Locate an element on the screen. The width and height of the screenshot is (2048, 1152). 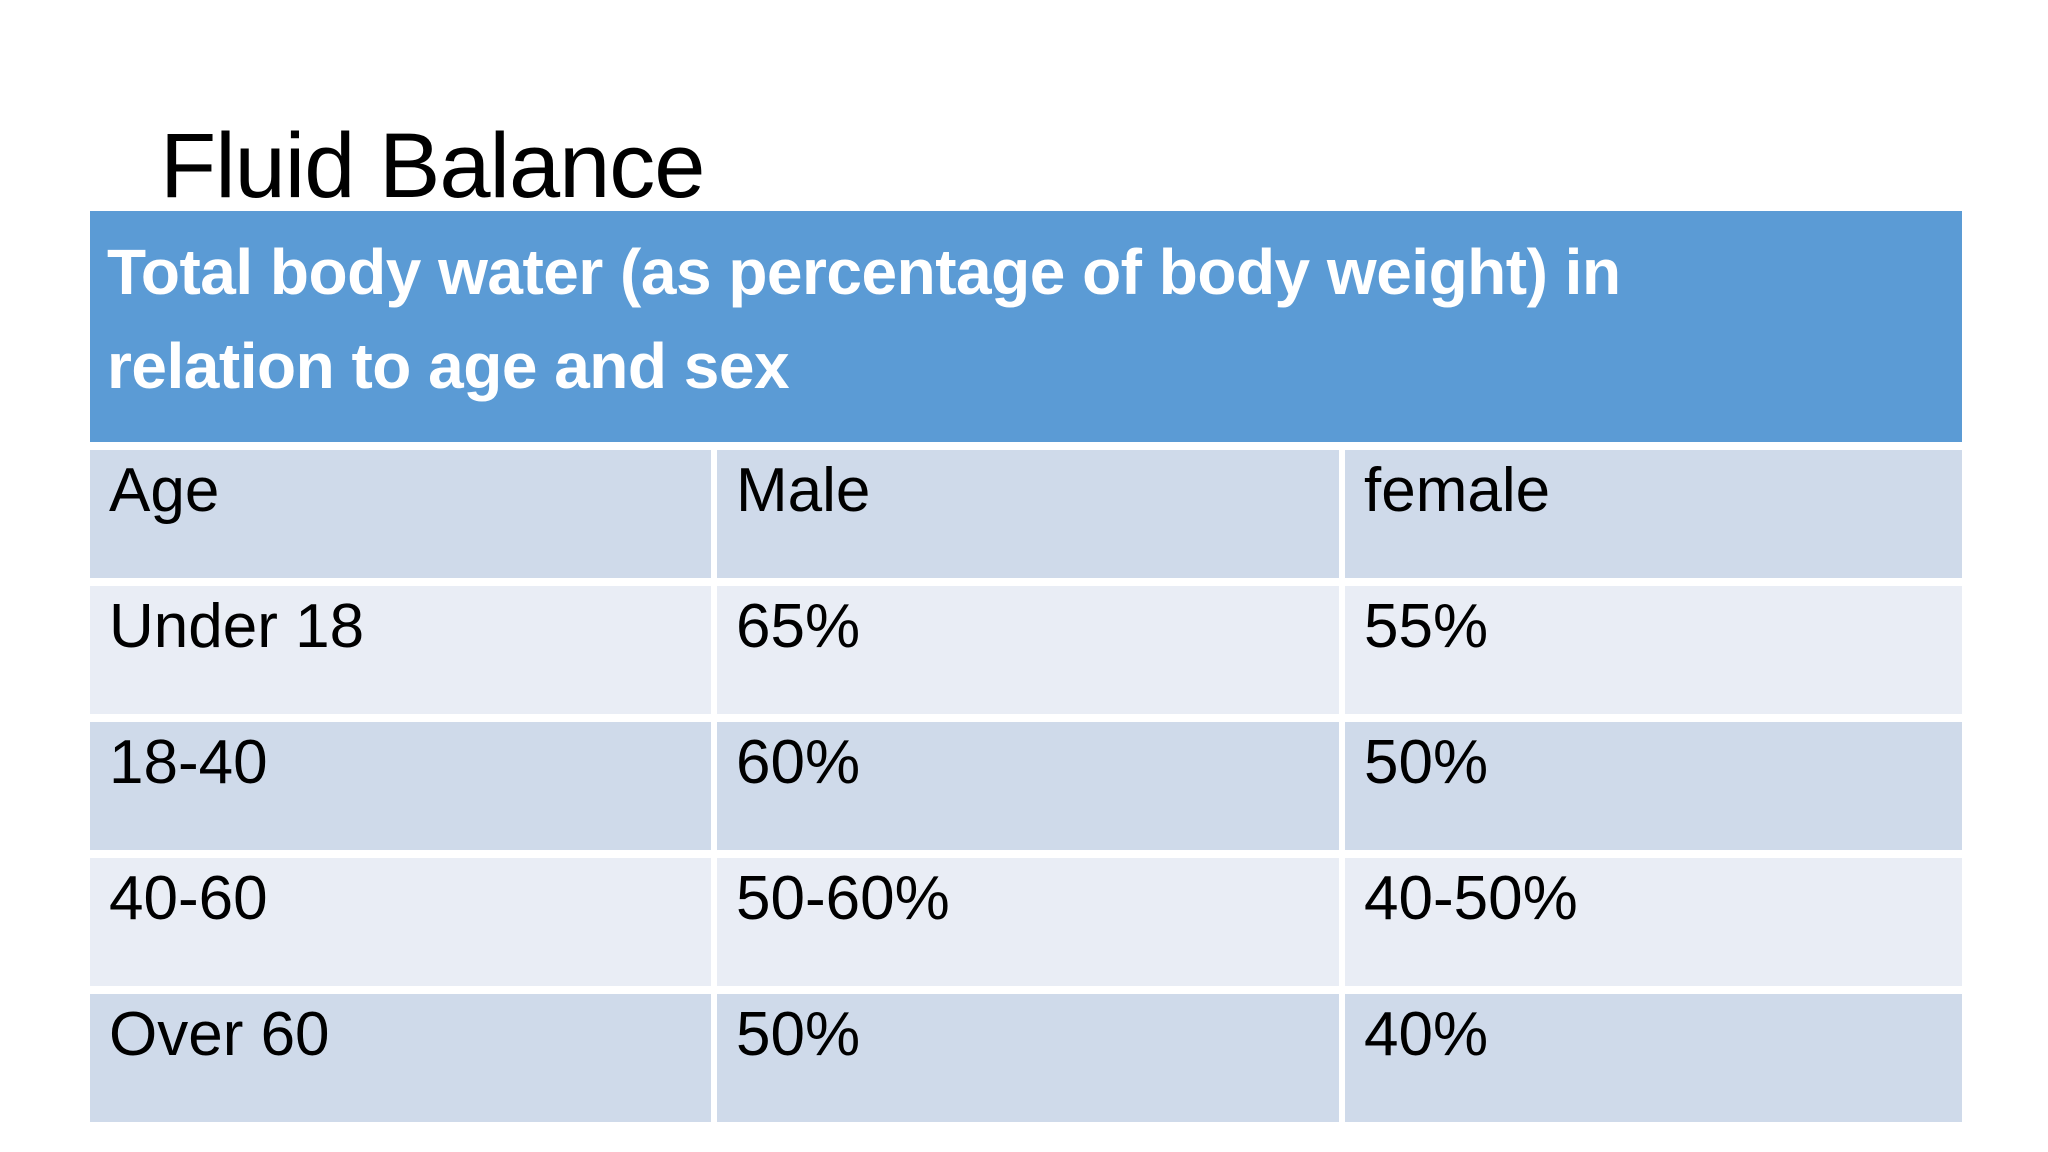
table-cell-male-40-60: 50-60% is located at coordinates (1028, 922).